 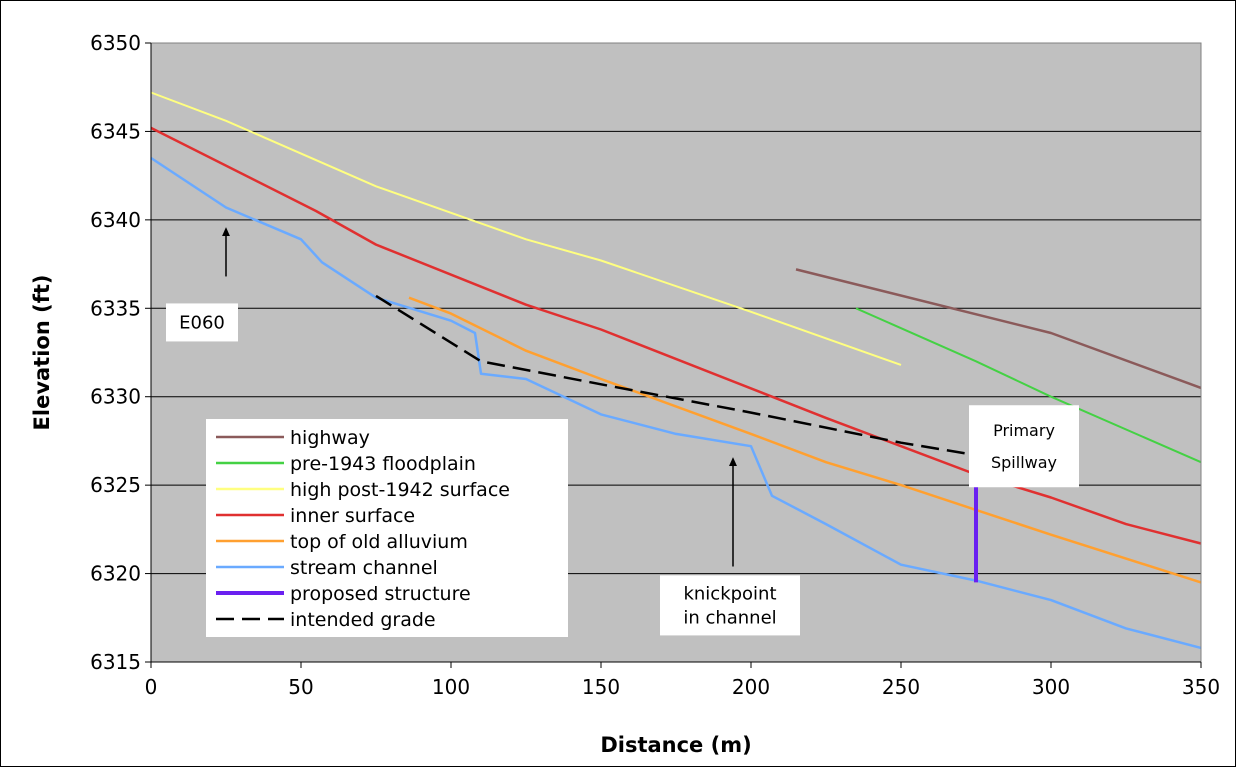 What do you see at coordinates (730, 605) in the screenshot?
I see `annotation-box-knickpoint` at bounding box center [730, 605].